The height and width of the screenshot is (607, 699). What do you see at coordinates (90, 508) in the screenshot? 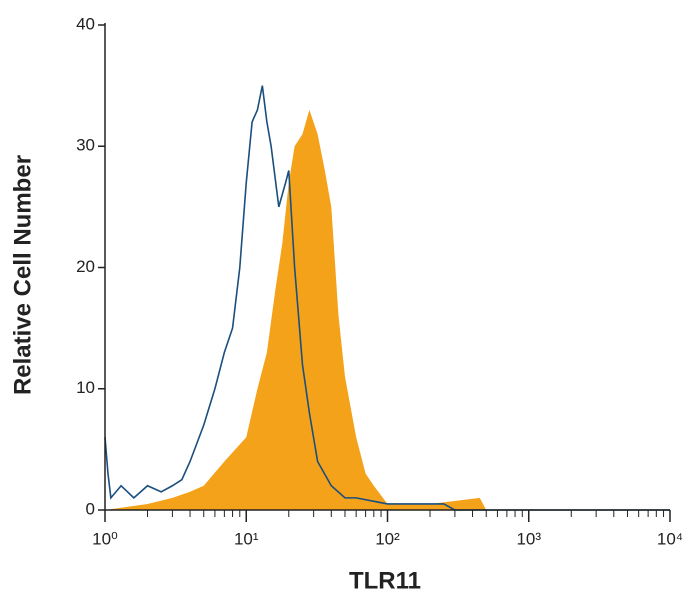
I see `y-tick-label: 0` at bounding box center [90, 508].